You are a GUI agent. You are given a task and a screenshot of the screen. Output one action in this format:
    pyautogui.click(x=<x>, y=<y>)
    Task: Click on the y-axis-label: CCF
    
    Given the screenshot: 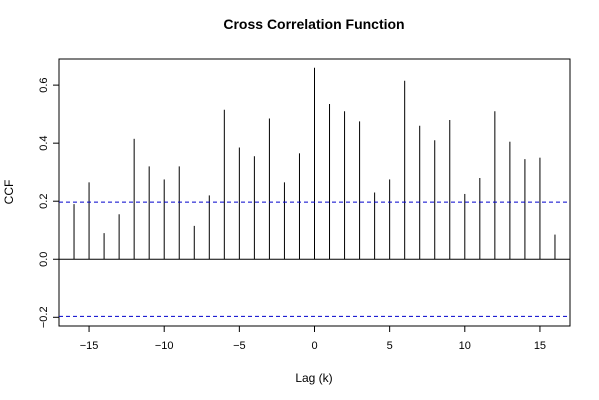 What is the action you would take?
    pyautogui.click(x=9, y=192)
    